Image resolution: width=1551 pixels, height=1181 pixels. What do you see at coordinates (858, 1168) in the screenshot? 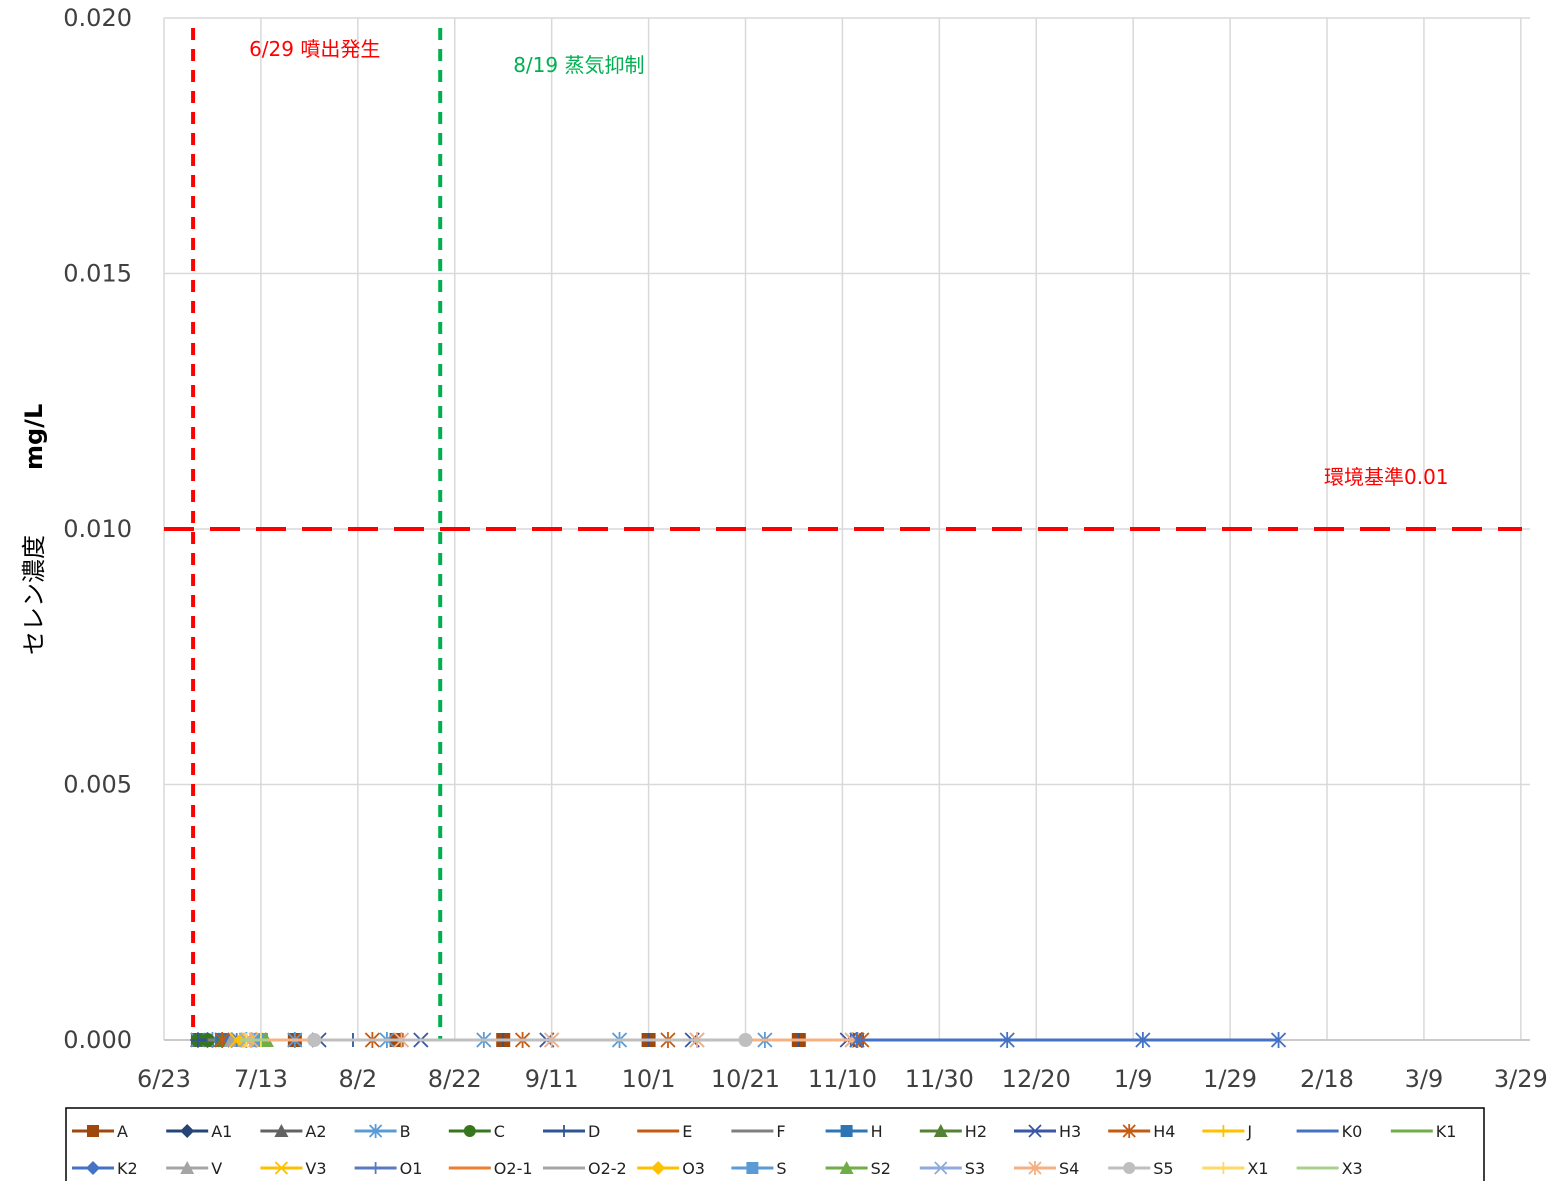
I see `legend-item: S2` at bounding box center [858, 1168].